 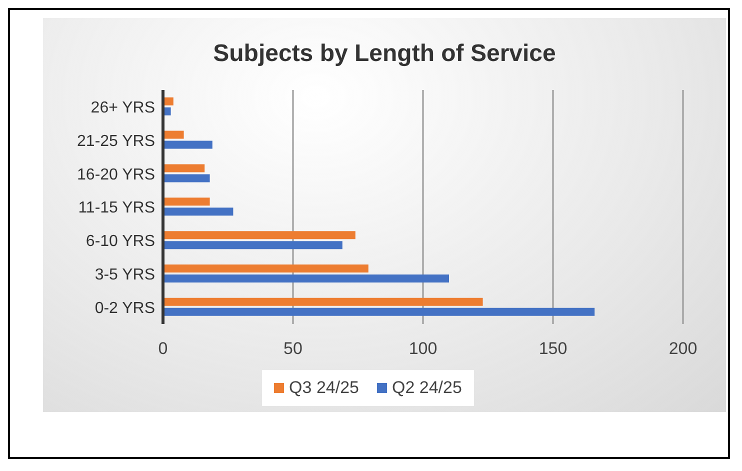 I want to click on y-tick-label: 11-15 YRS, so click(x=116, y=208).